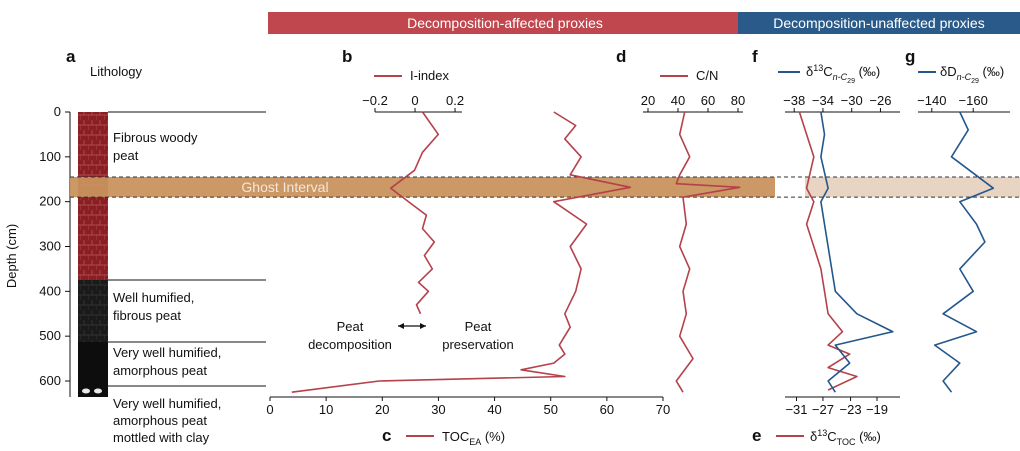  Describe the element at coordinates (386, 435) in the screenshot. I see `panel-letter-c: c` at that location.